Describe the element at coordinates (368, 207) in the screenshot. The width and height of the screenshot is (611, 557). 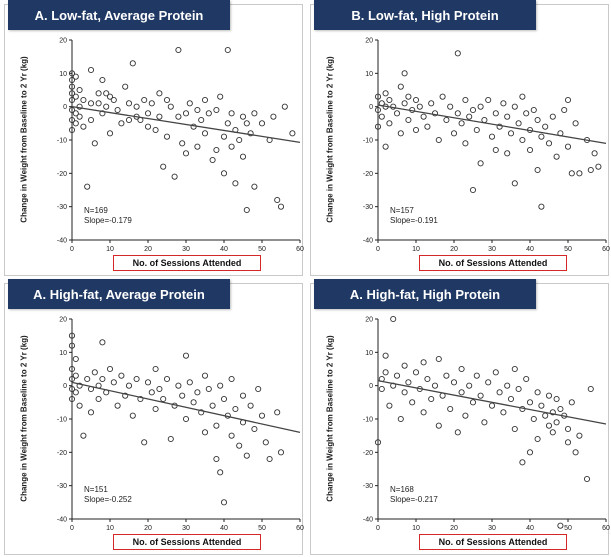
I see `y-tick-label: -30` at that location.